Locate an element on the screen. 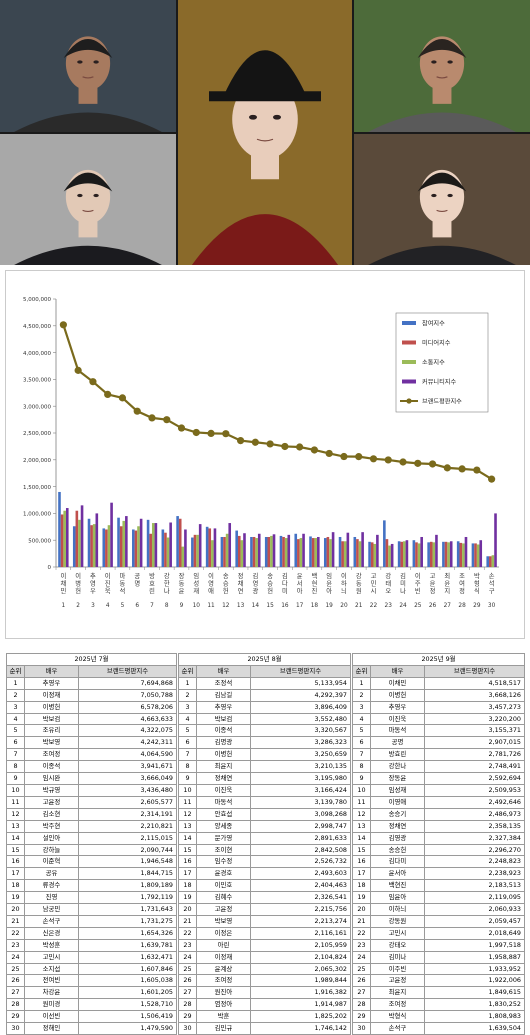  photo-hat-brim is located at coordinates (265, 96).